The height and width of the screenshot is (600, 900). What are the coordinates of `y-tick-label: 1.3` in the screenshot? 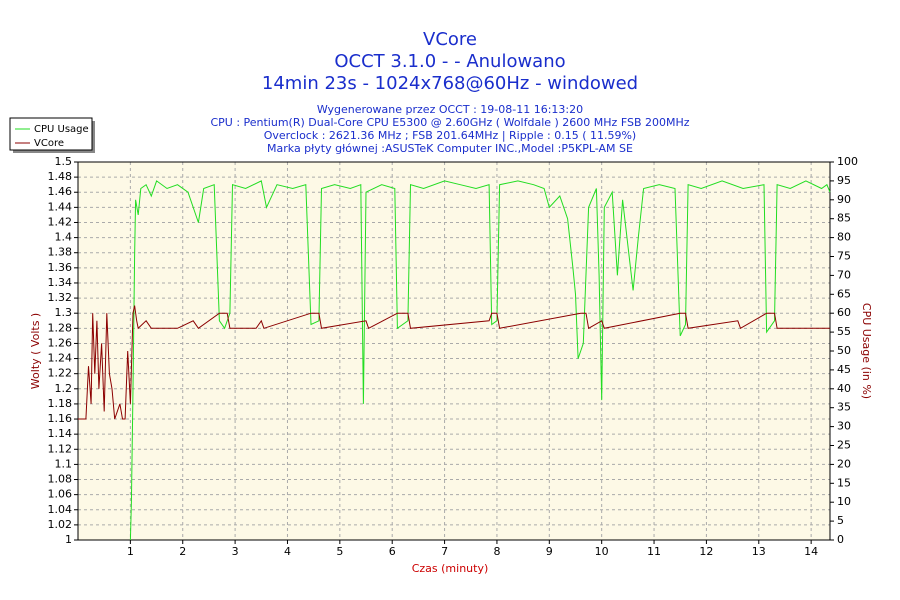 It's located at (64, 312).